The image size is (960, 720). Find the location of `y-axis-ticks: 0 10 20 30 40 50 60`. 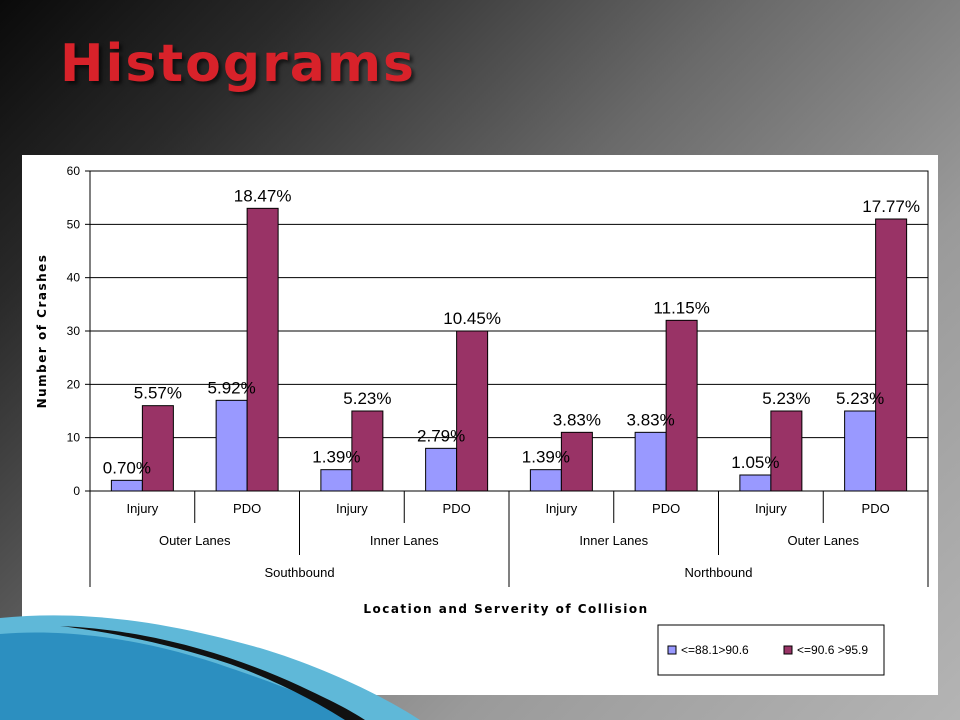

y-axis-ticks: 0 10 20 30 40 50 60 is located at coordinates (78, 331).